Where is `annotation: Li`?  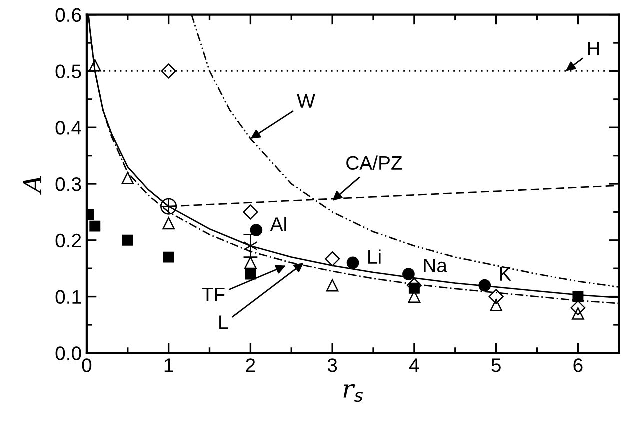 annotation: Li is located at coordinates (374, 257).